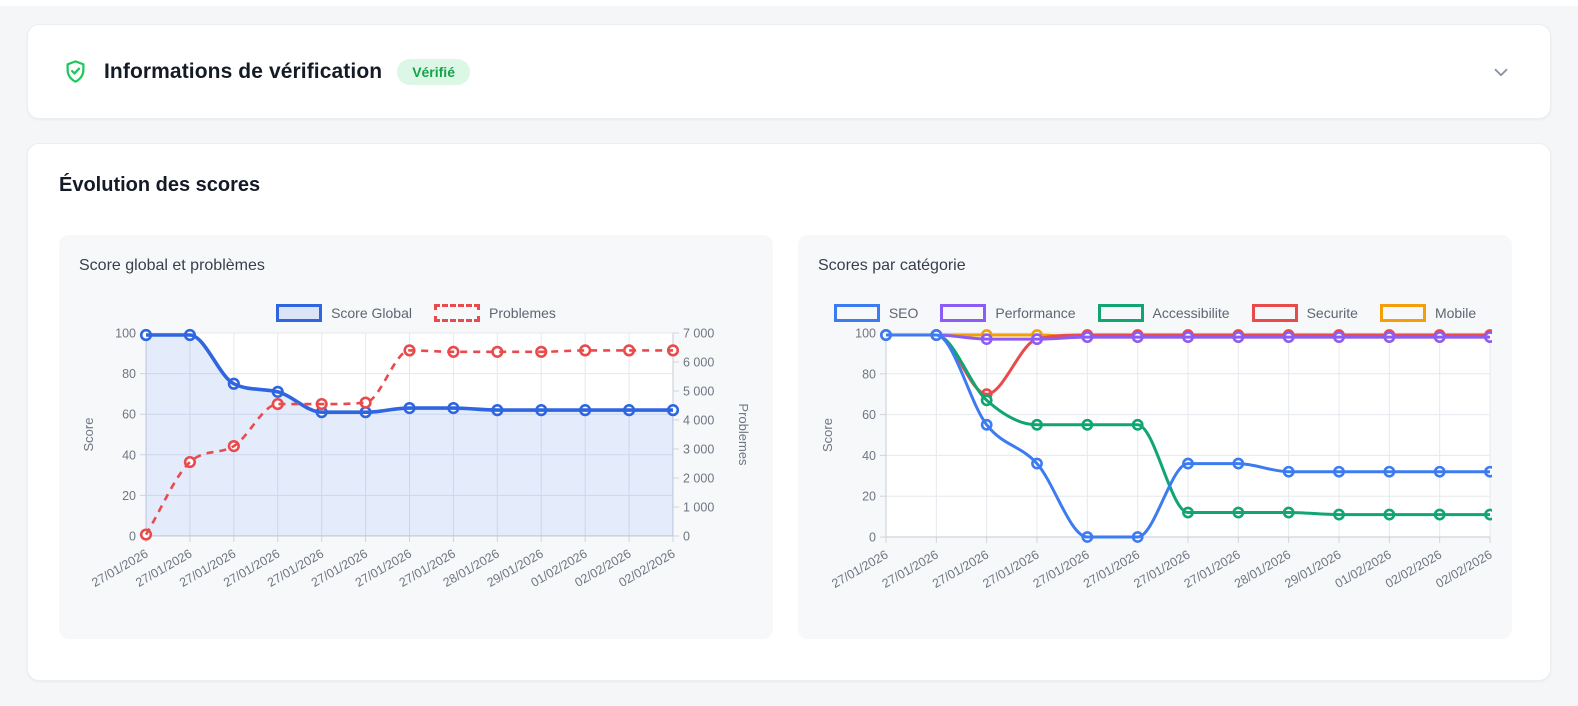  Describe the element at coordinates (172, 265) in the screenshot. I see `global-chart-title: Score global et problèmes` at that location.